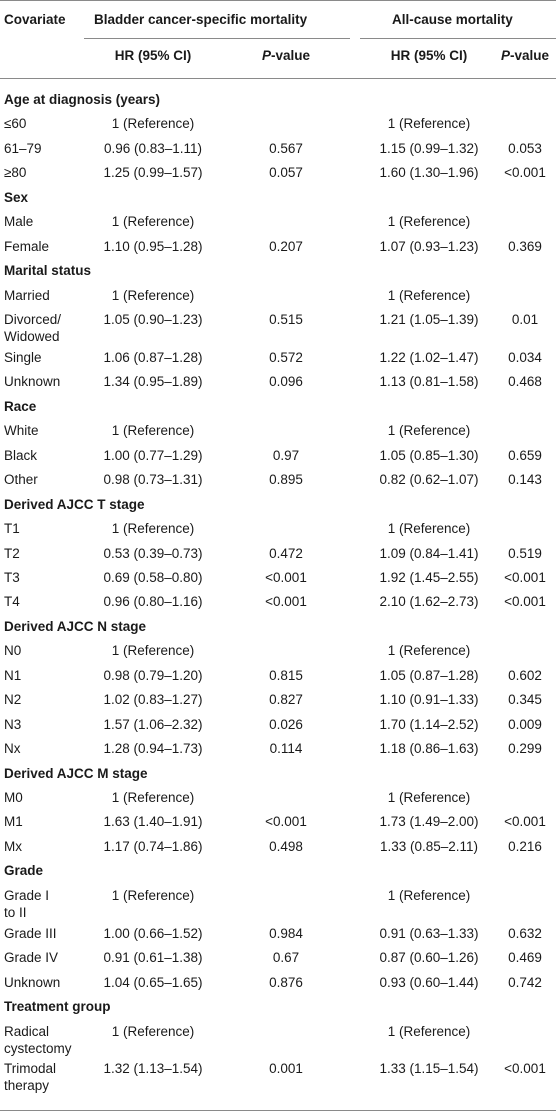  What do you see at coordinates (217, 38) in the screenshot?
I see `group-rule-bladder` at bounding box center [217, 38].